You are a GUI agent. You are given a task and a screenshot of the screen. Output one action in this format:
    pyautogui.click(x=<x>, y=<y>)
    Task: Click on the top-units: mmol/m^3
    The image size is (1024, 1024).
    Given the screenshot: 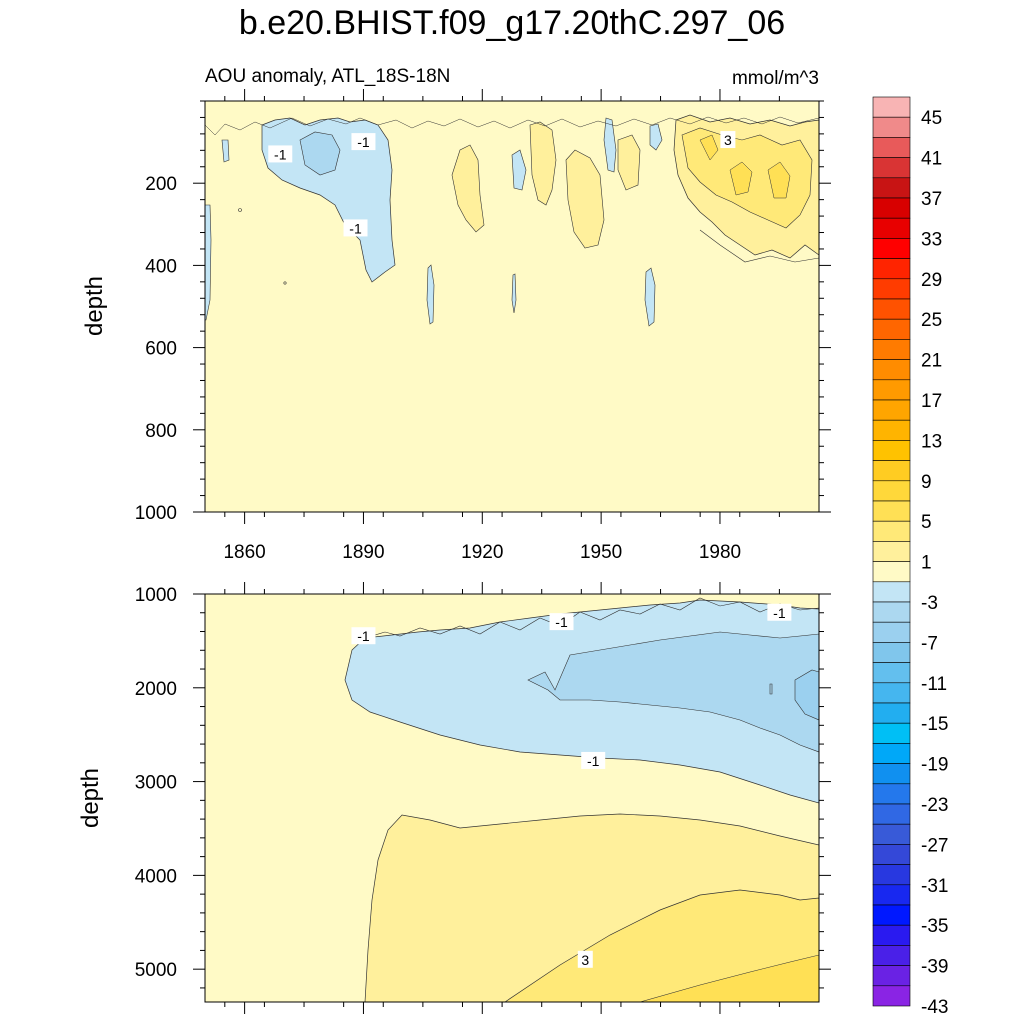 What is the action you would take?
    pyautogui.click(x=775, y=78)
    